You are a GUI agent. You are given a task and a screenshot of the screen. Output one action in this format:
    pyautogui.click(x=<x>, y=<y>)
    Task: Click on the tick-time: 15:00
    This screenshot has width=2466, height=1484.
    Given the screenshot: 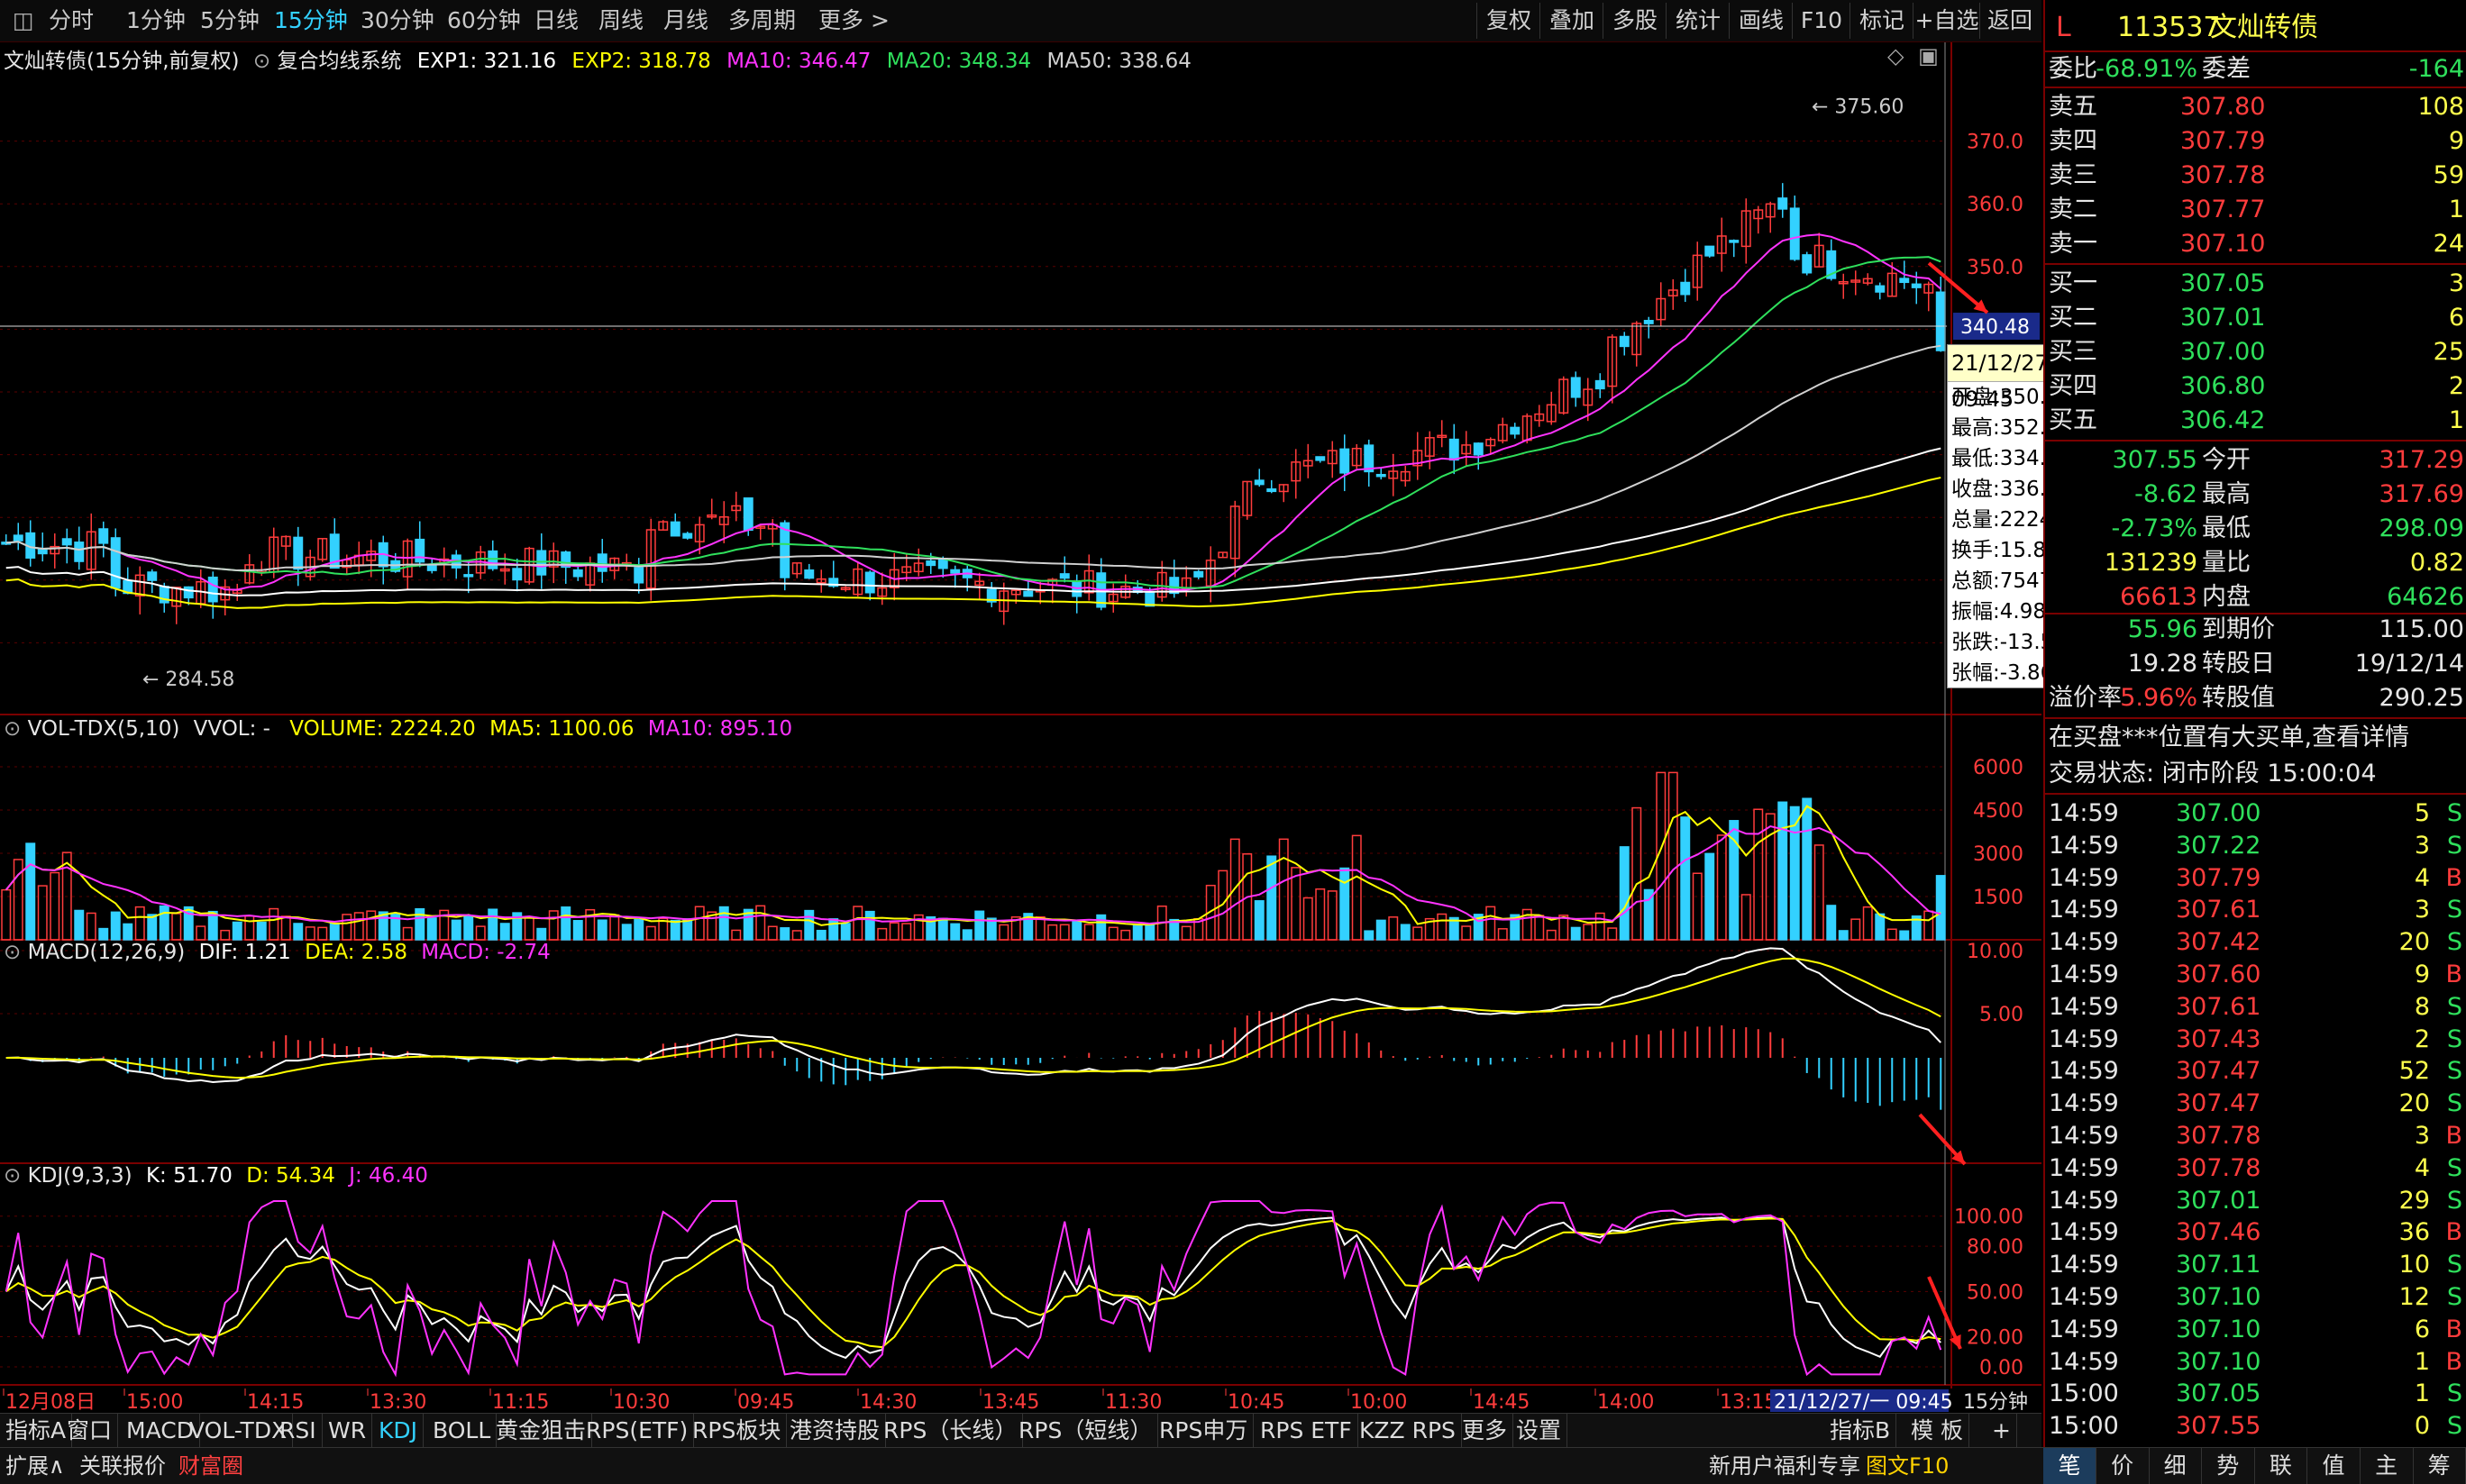 What is the action you would take?
    pyautogui.click(x=2084, y=1393)
    